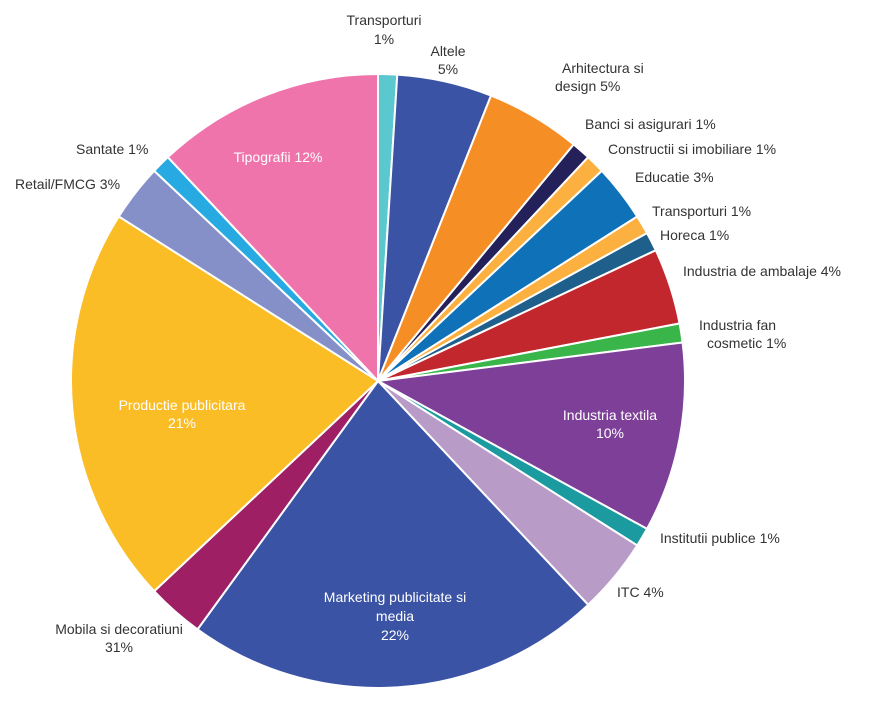 The image size is (896, 702). I want to click on slice-label: Mobila si decoratiuni, so click(119, 629).